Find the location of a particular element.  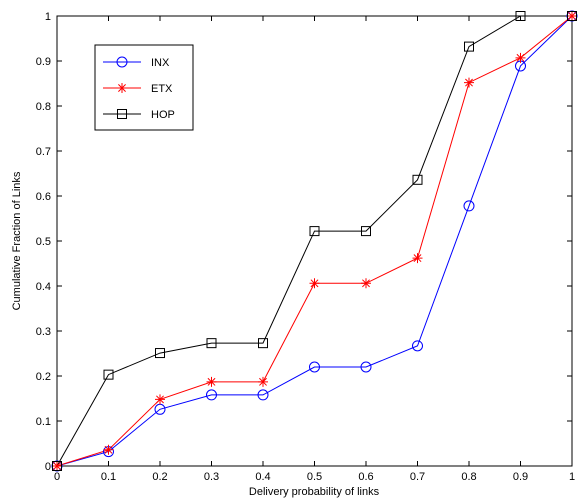

x-tick-label: 0.3 is located at coordinates (211, 477).